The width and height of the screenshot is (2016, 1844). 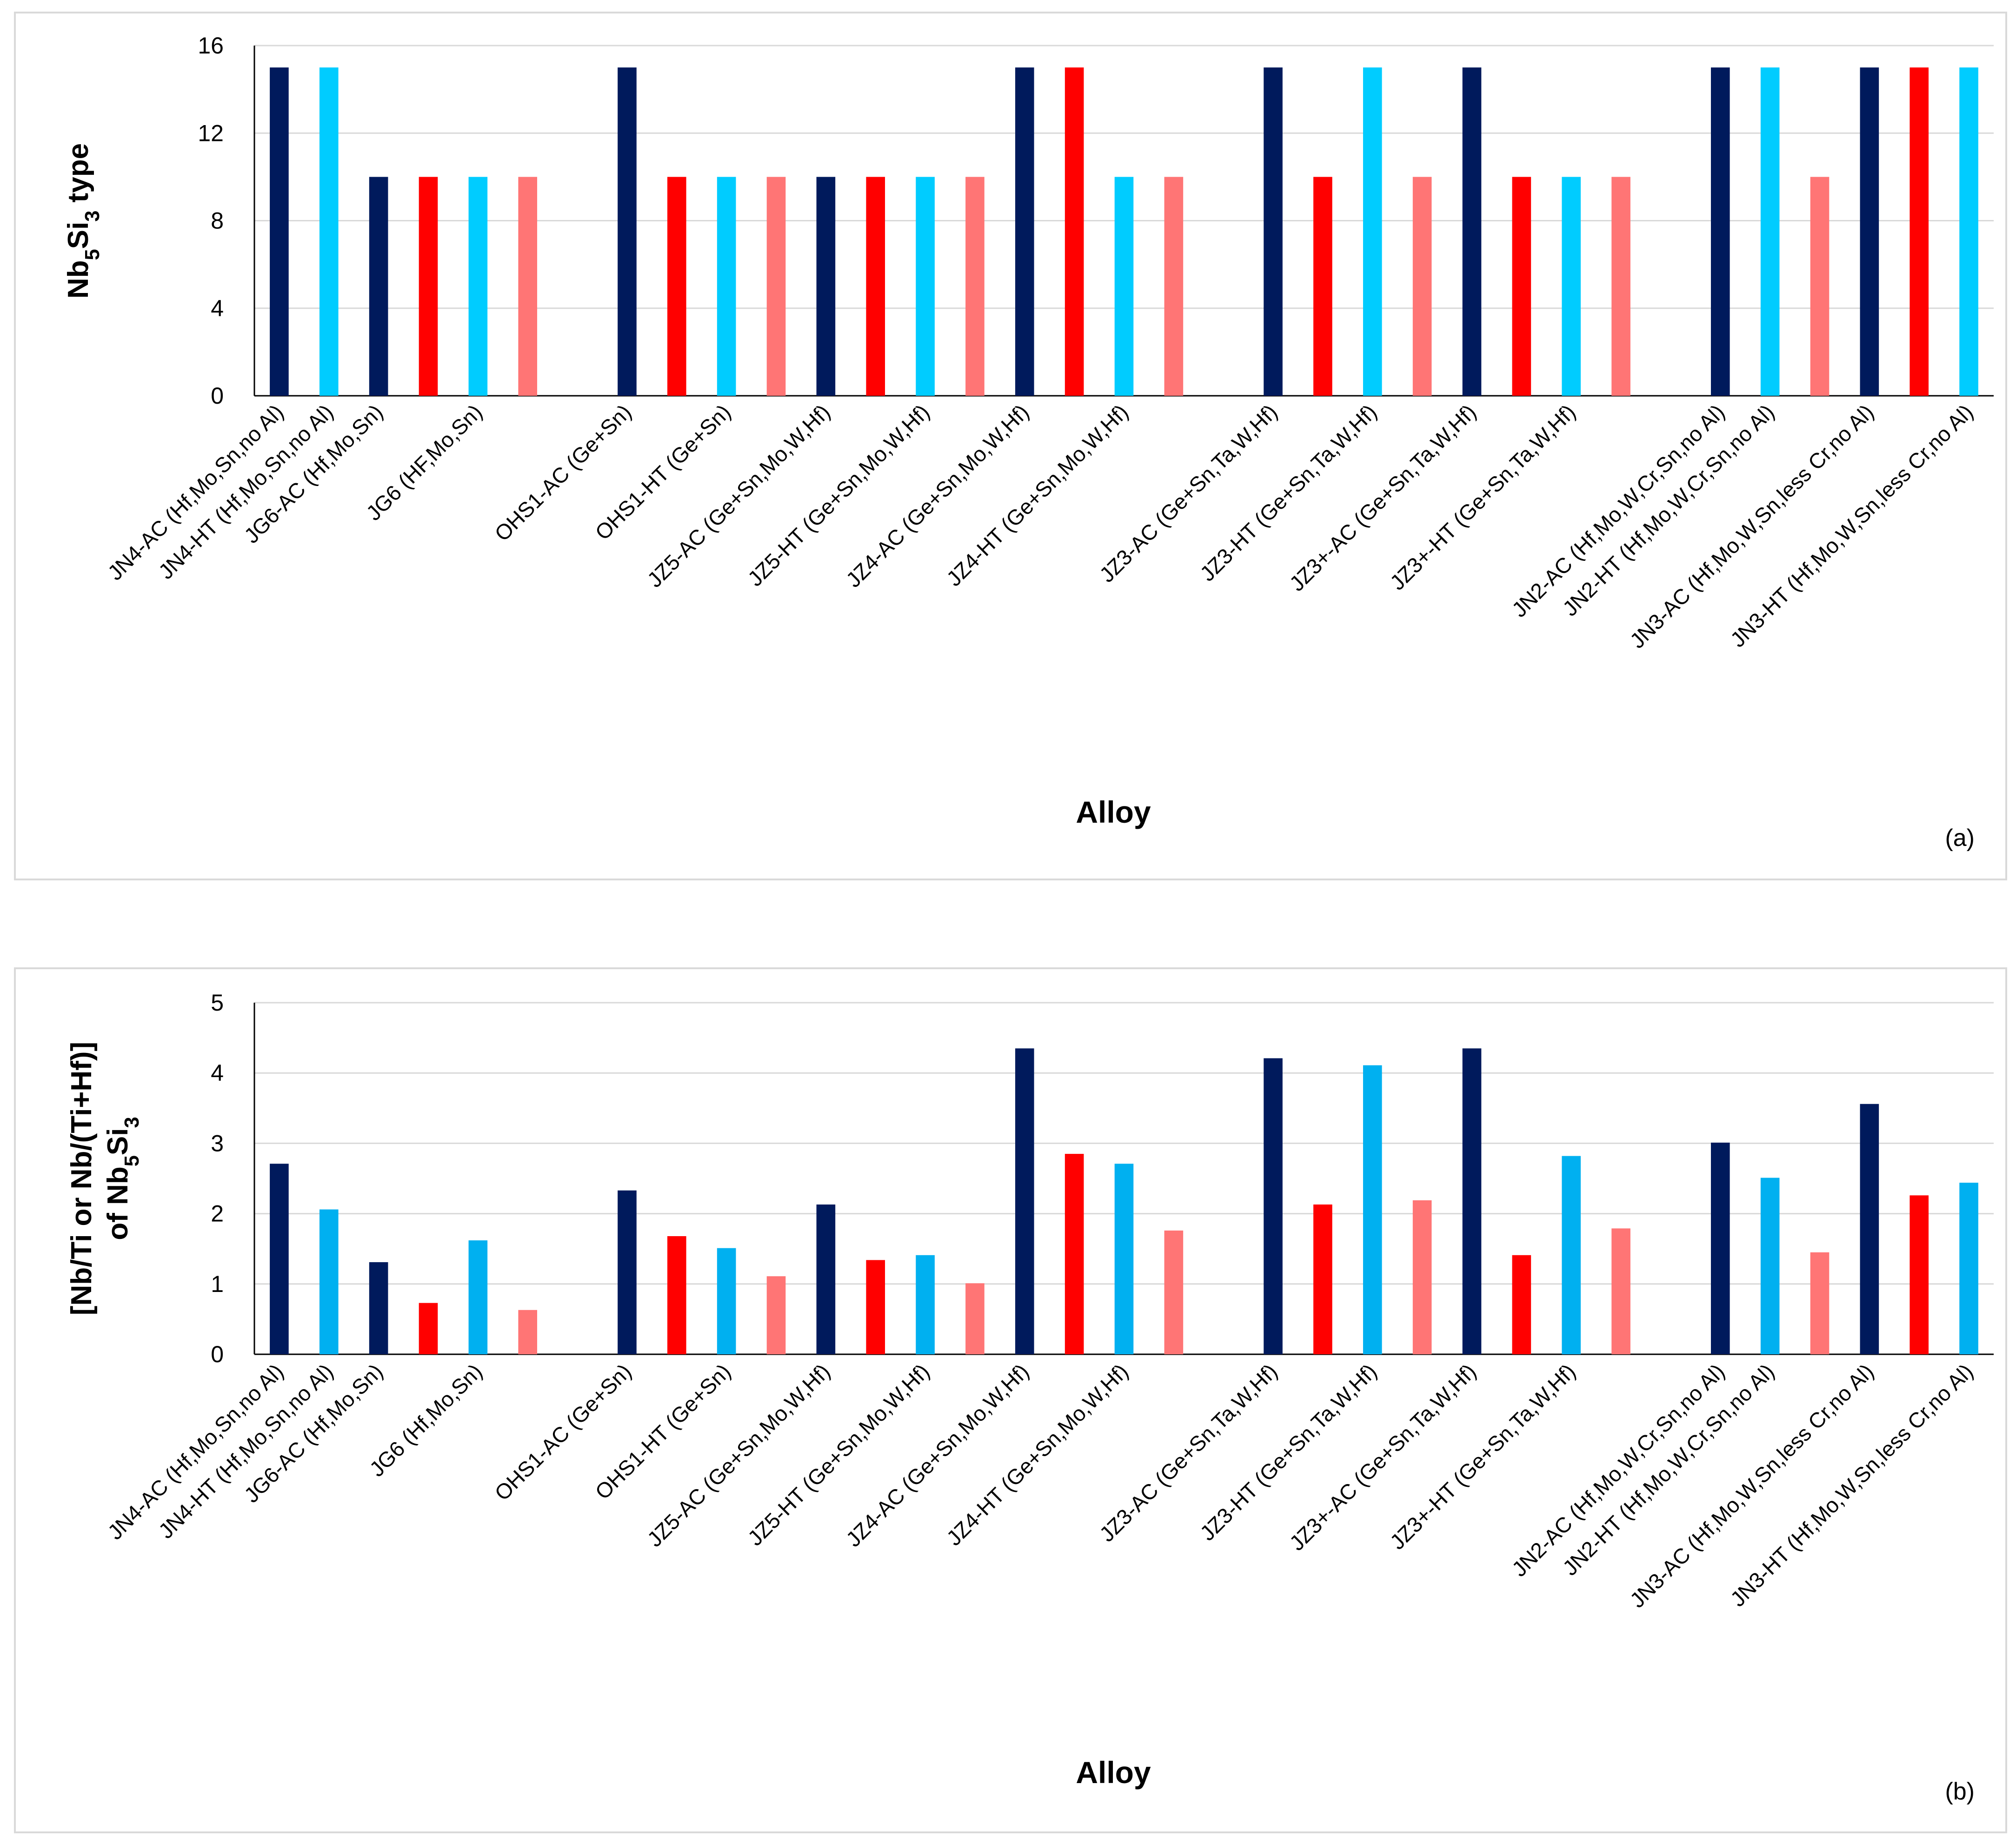 I want to click on y-tick-label: 16, so click(x=211, y=46).